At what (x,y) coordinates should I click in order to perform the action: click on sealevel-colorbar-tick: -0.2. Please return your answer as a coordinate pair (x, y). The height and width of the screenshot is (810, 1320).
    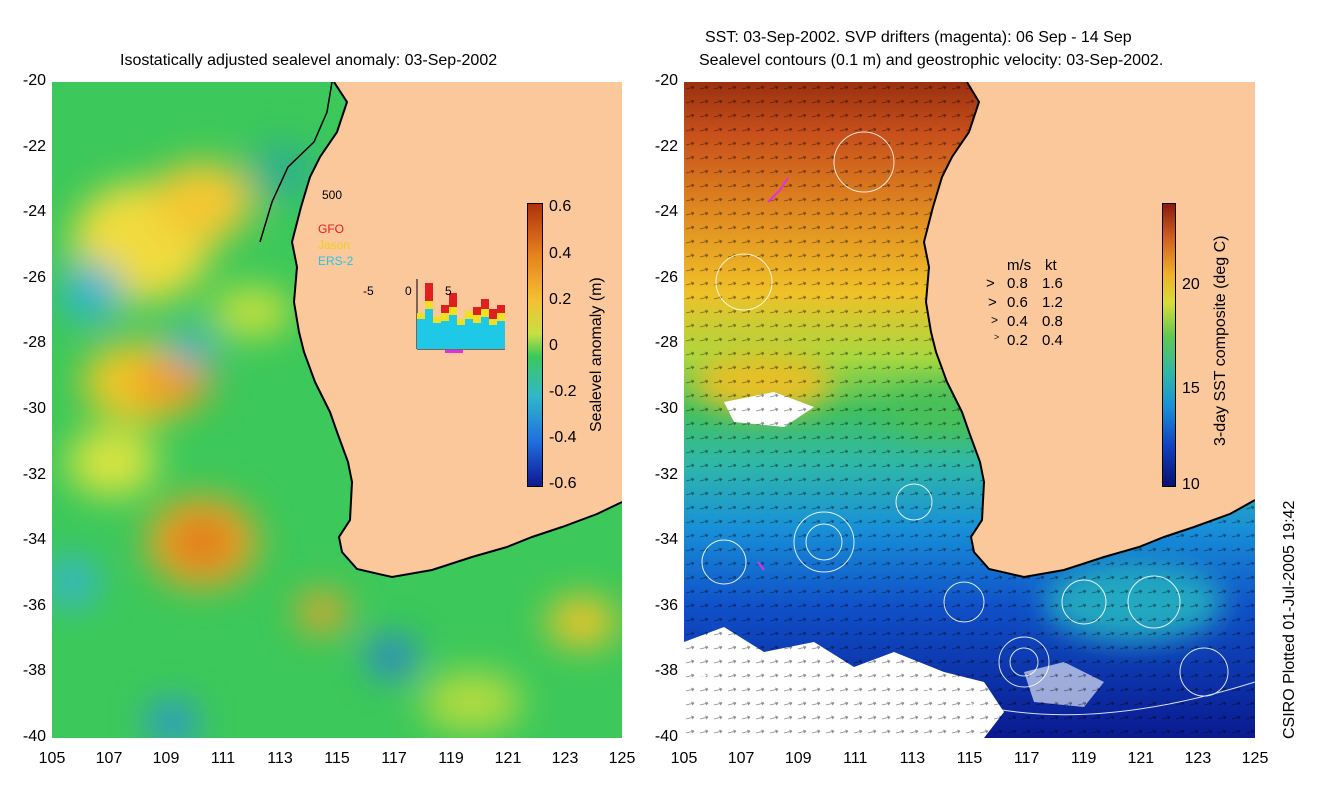
    Looking at the image, I should click on (563, 391).